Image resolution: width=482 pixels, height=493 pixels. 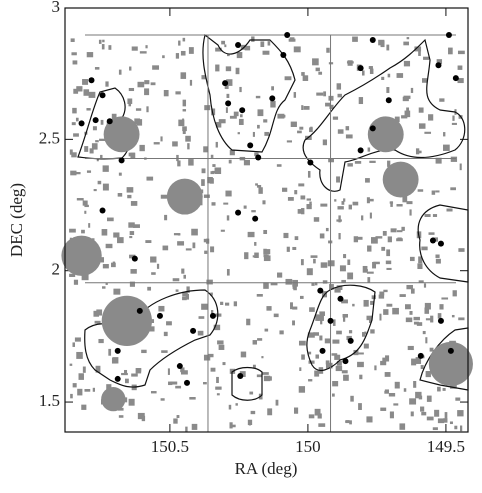 I want to click on y-tick-label: 2, so click(x=56, y=269).